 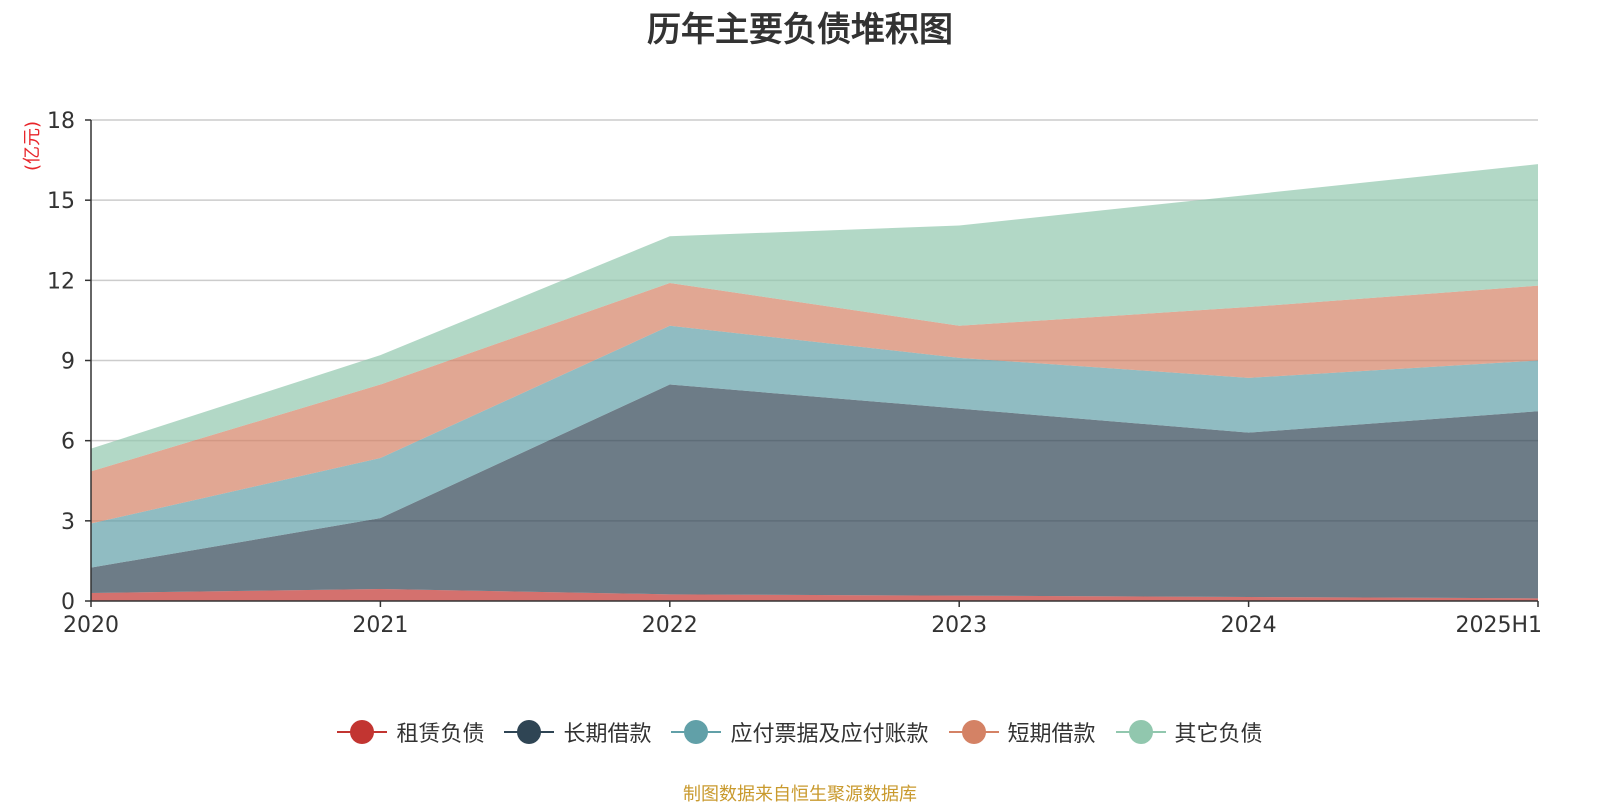 What do you see at coordinates (1051, 734) in the screenshot?
I see `legend-label: 短期借款` at bounding box center [1051, 734].